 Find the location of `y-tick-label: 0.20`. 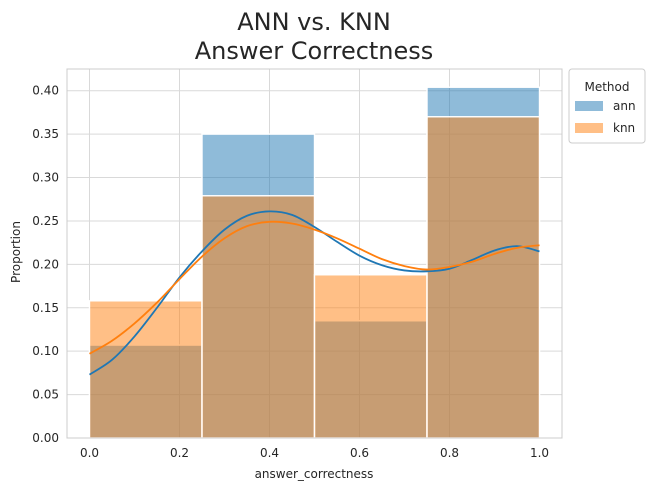

y-tick-label: 0.20 is located at coordinates (45, 264).